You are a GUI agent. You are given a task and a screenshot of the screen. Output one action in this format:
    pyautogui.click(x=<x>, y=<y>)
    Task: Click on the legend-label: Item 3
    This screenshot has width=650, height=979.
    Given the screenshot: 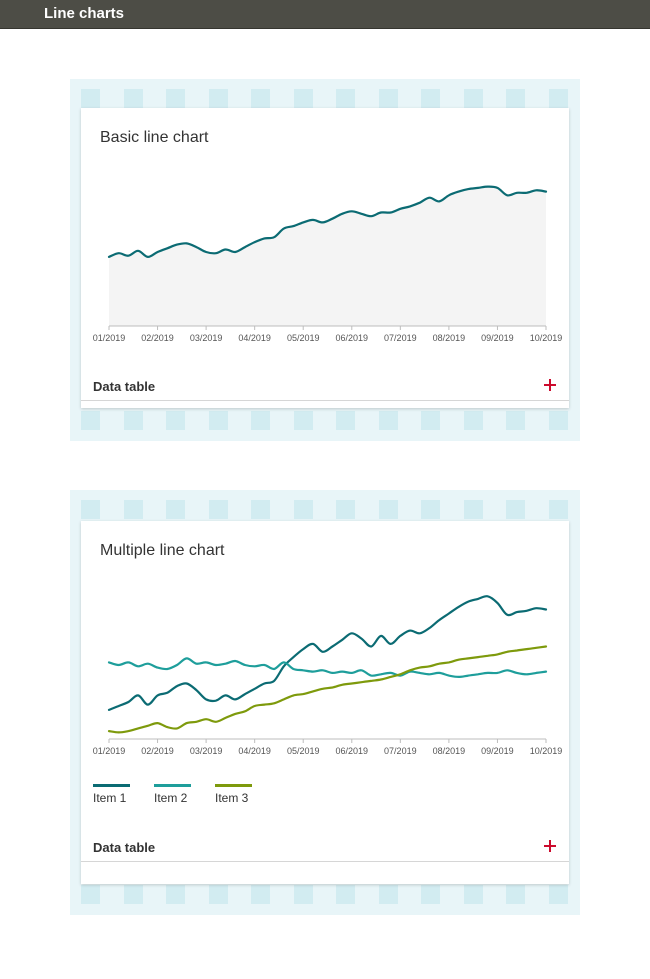 What is the action you would take?
    pyautogui.click(x=232, y=798)
    